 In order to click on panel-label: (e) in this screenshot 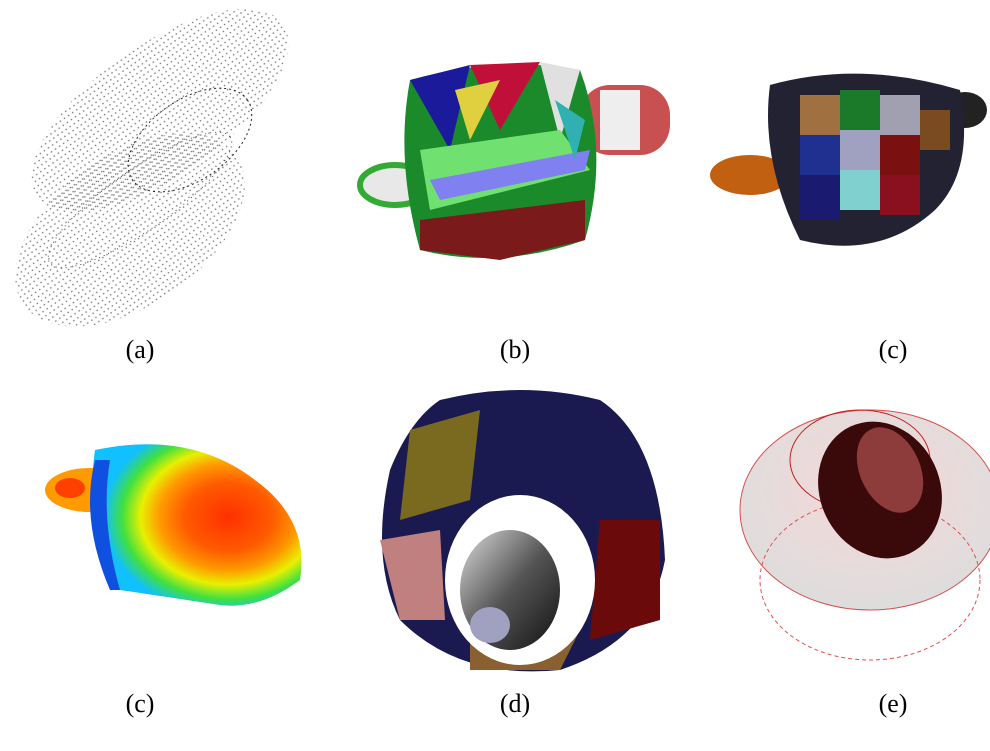, I will do `click(893, 703)`.